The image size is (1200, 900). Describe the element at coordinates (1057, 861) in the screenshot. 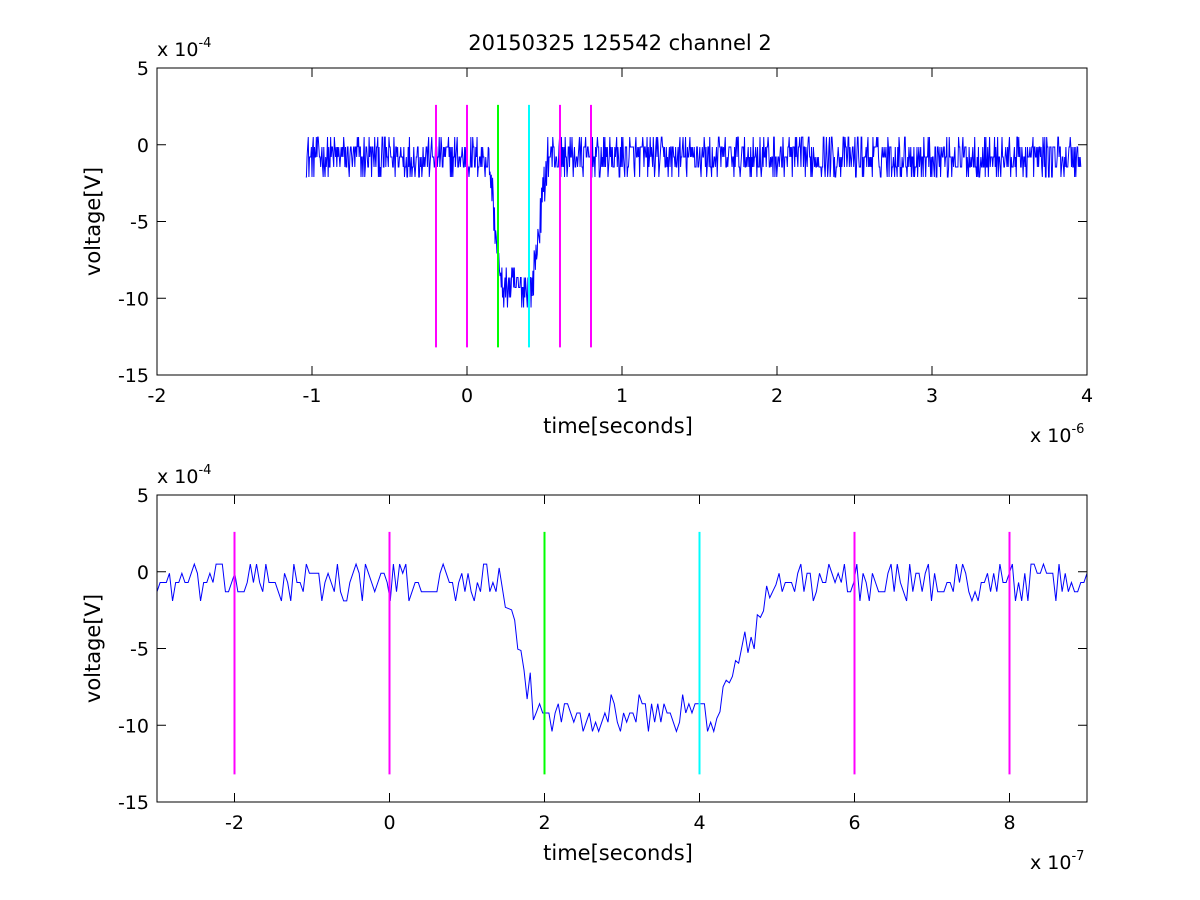

I see `x-exponent-label: x 10-7` at that location.